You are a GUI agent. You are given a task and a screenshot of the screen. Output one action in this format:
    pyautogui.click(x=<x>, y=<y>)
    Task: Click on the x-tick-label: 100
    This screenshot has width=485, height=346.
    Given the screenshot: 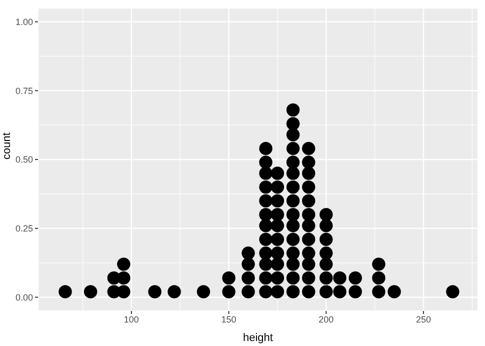 What is the action you would take?
    pyautogui.click(x=131, y=319)
    